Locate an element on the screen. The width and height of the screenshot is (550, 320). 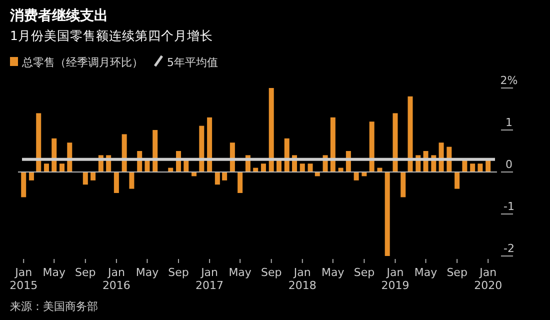
y-tick-label: 0 is located at coordinates (509, 164).